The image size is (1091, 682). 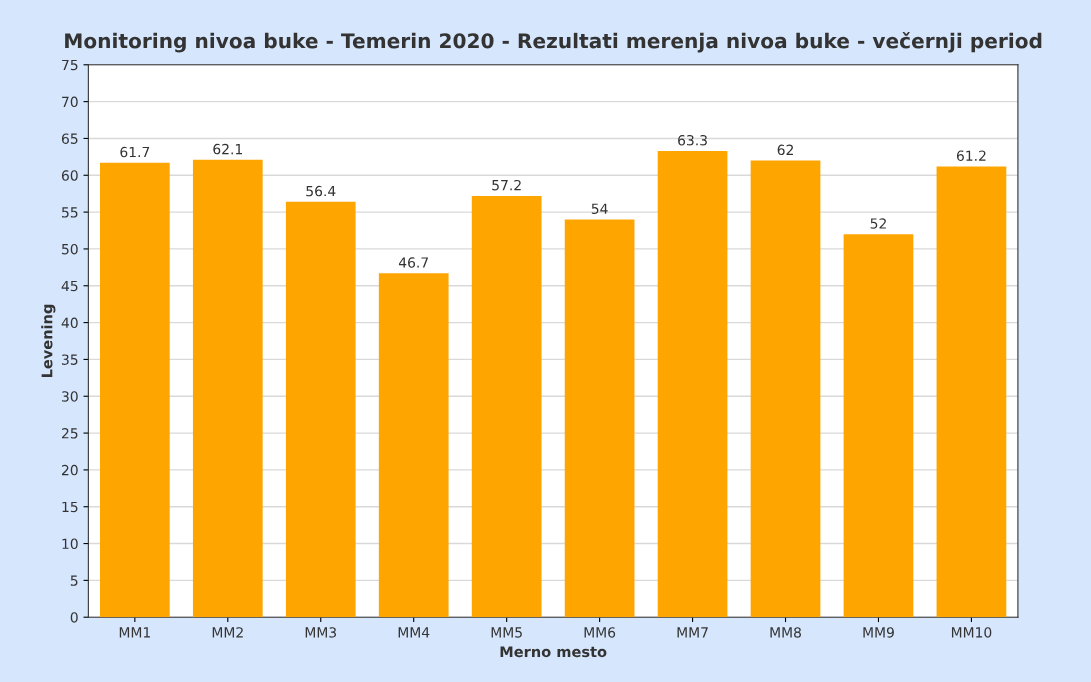 What do you see at coordinates (69, 175) in the screenshot?
I see `y-tick-label: 60` at bounding box center [69, 175].